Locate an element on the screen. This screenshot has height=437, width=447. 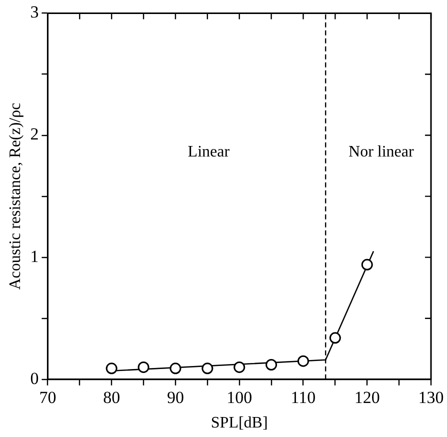
annotation: Linear is located at coordinates (209, 152).